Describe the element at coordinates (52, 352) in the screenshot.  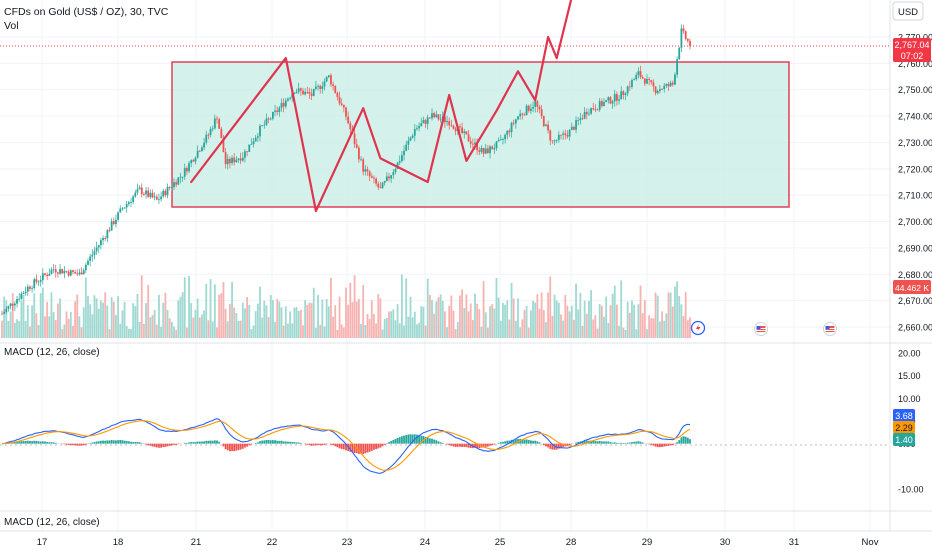
I see `macd-title: MACD (12, 26, close)` at that location.